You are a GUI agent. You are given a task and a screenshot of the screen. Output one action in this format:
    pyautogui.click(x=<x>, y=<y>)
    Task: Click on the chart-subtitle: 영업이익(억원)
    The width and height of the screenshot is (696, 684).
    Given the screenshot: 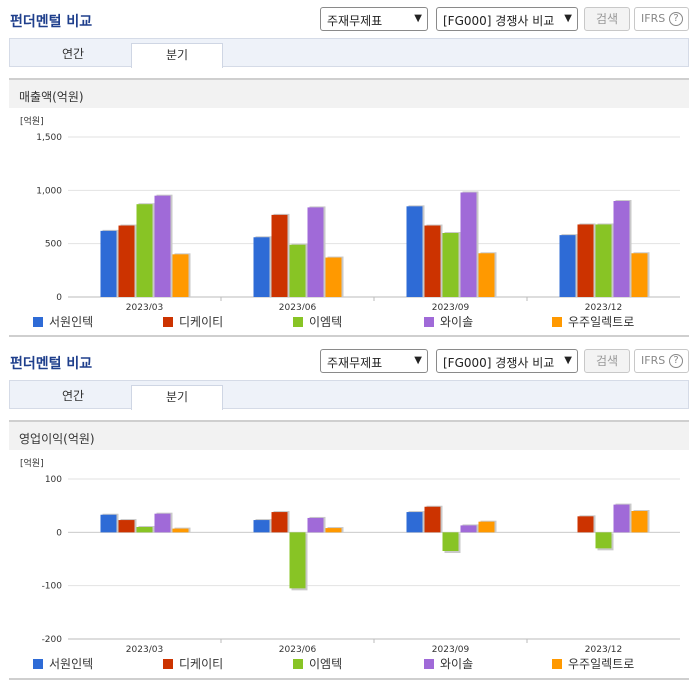 What is the action you would take?
    pyautogui.click(x=57, y=439)
    